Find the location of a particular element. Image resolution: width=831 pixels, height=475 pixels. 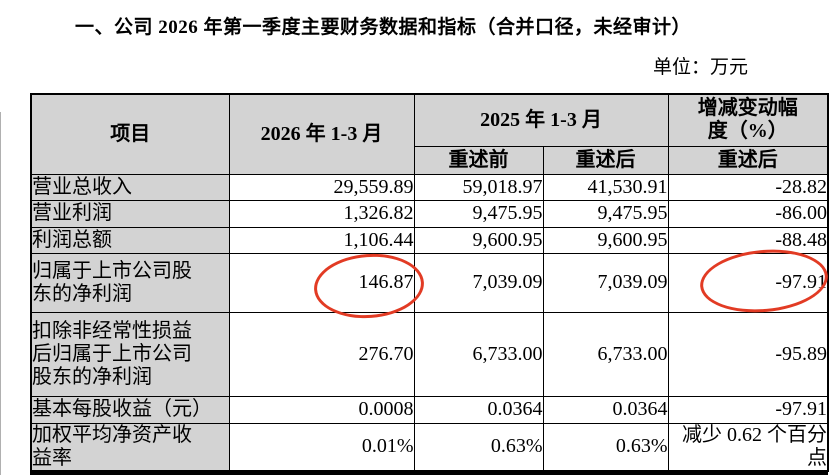

table-row: 利润总额 1,106.44 9,600.95 9,600.95 -88.48 is located at coordinates (429, 240).